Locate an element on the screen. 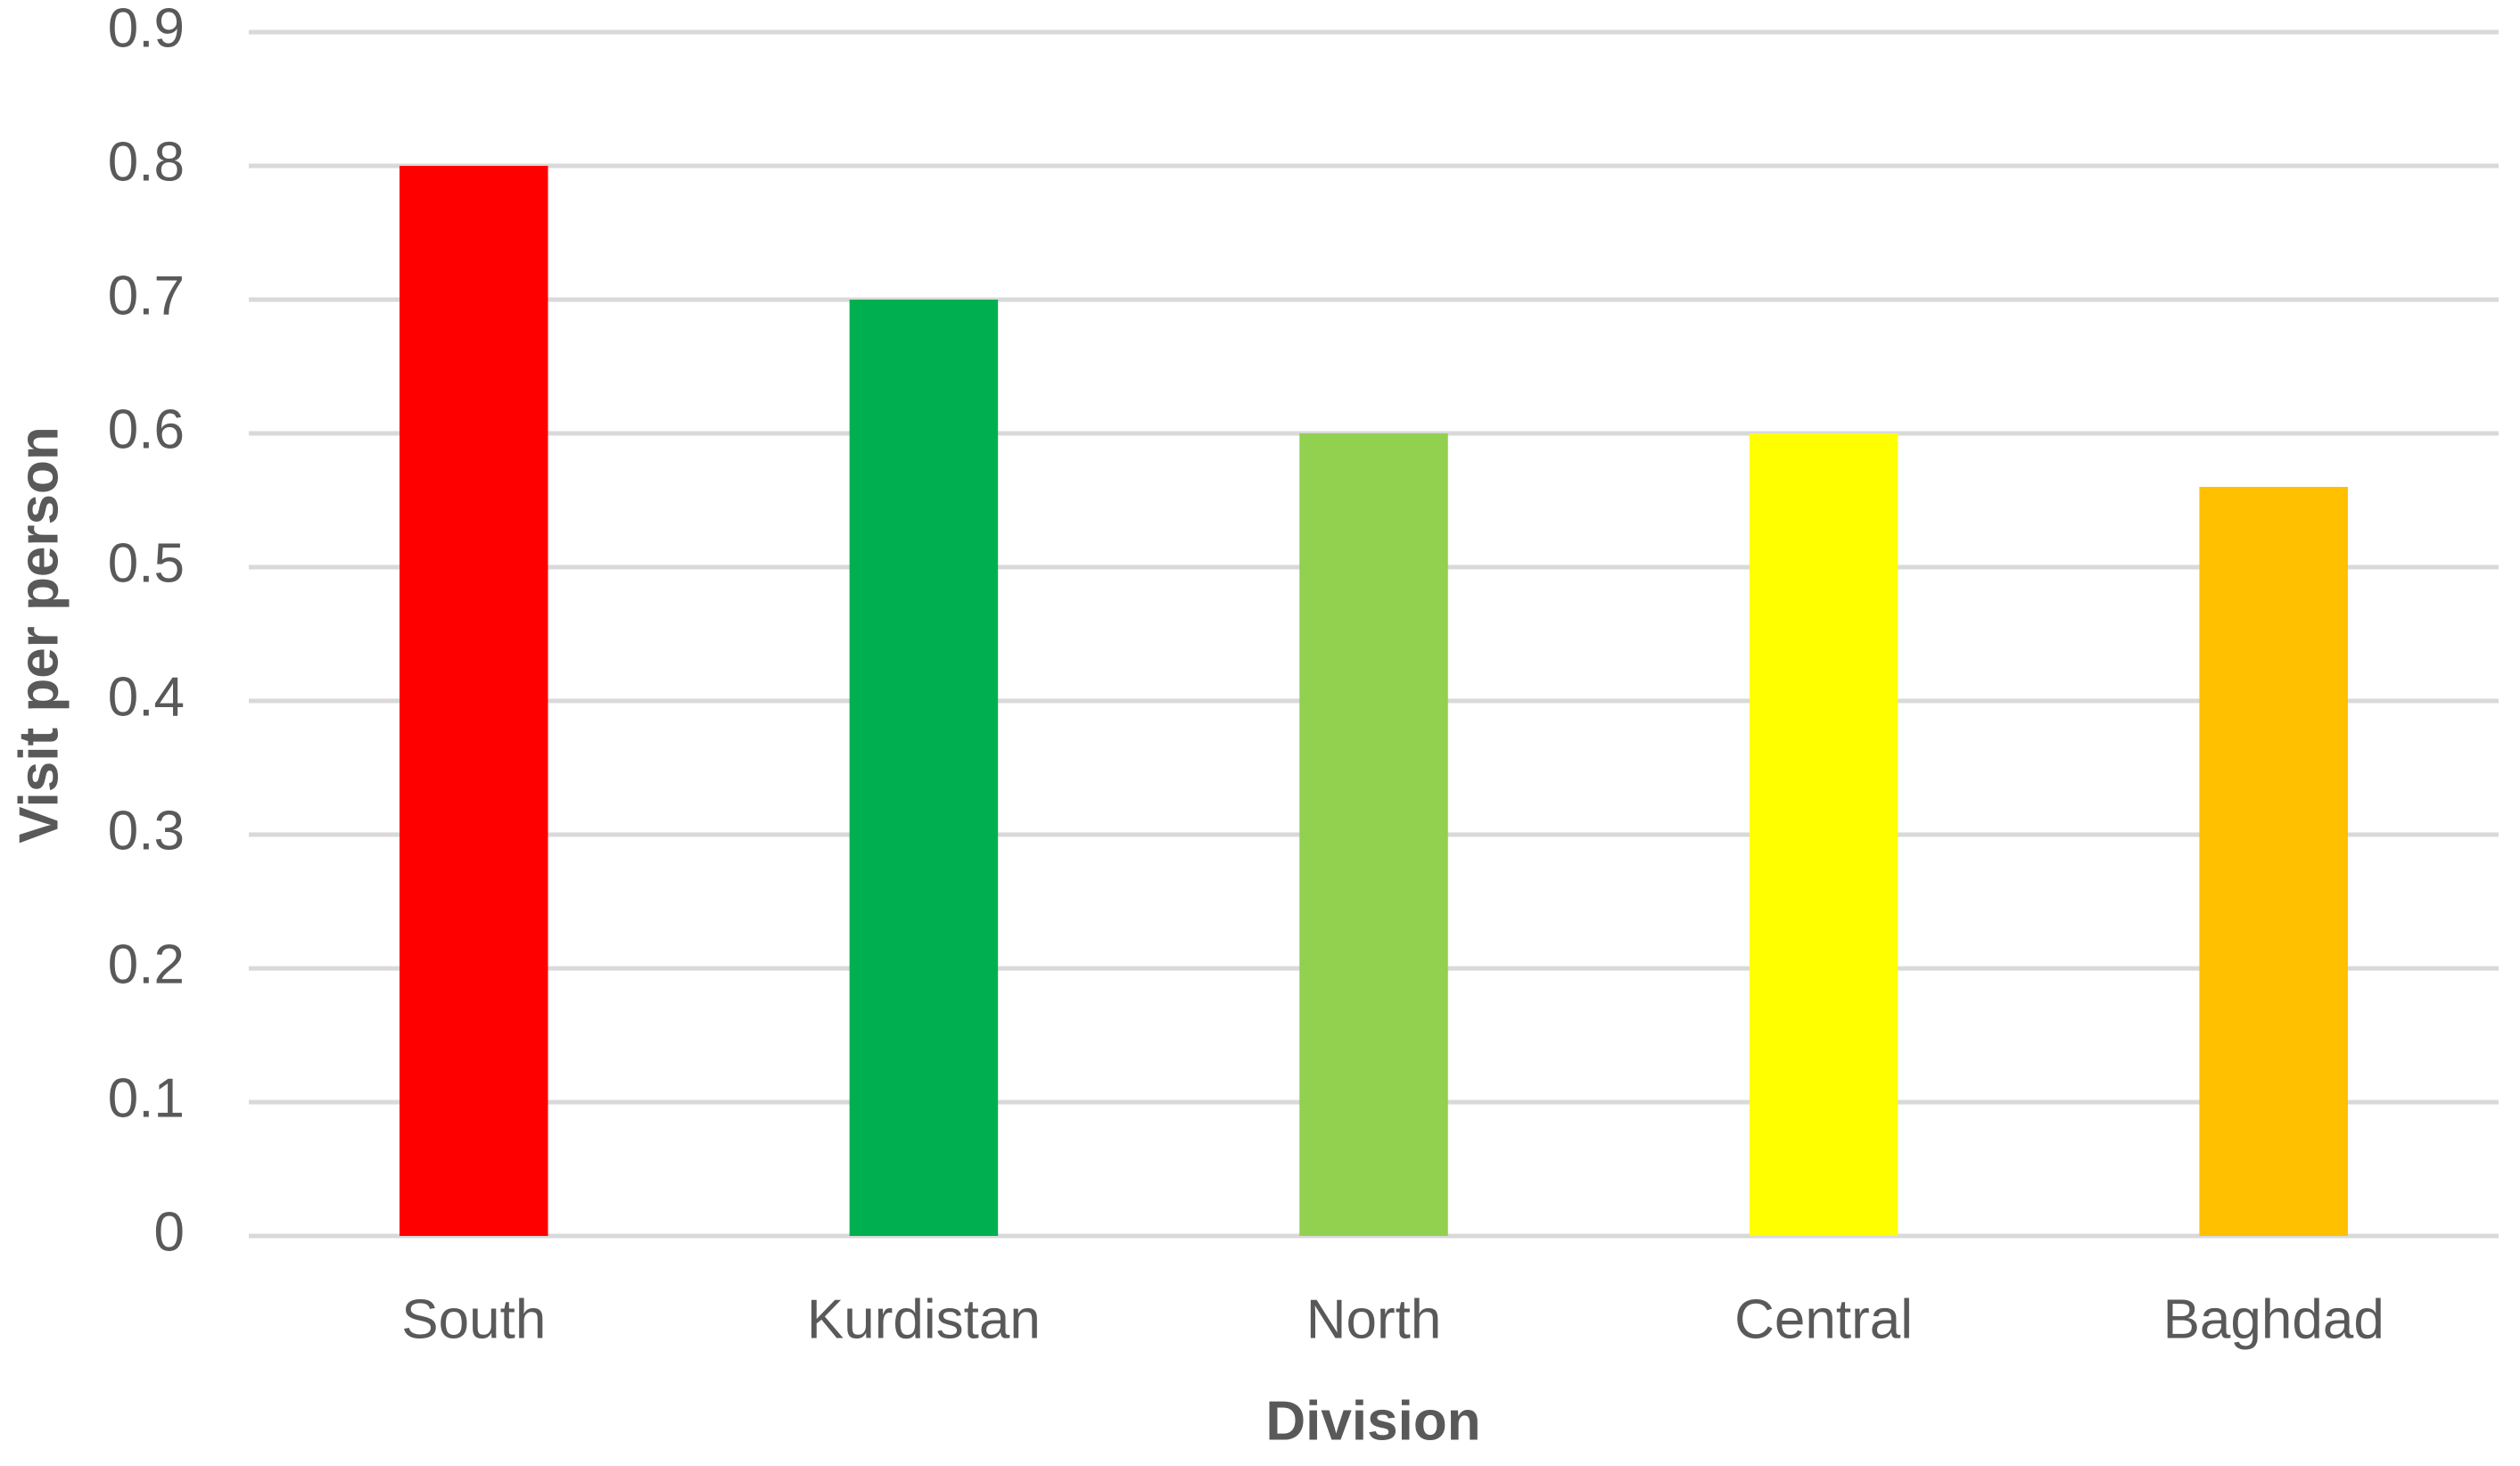 The height and width of the screenshot is (1466, 2520). y-tick-label: 0.2 is located at coordinates (146, 964).